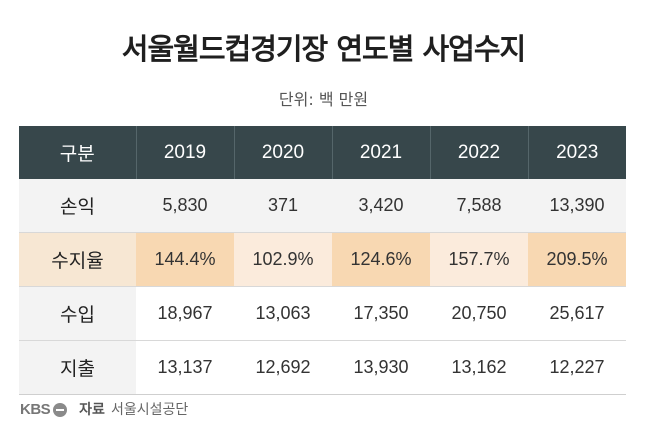 The height and width of the screenshot is (444, 647). I want to click on table-cell: 13,390, so click(577, 206).